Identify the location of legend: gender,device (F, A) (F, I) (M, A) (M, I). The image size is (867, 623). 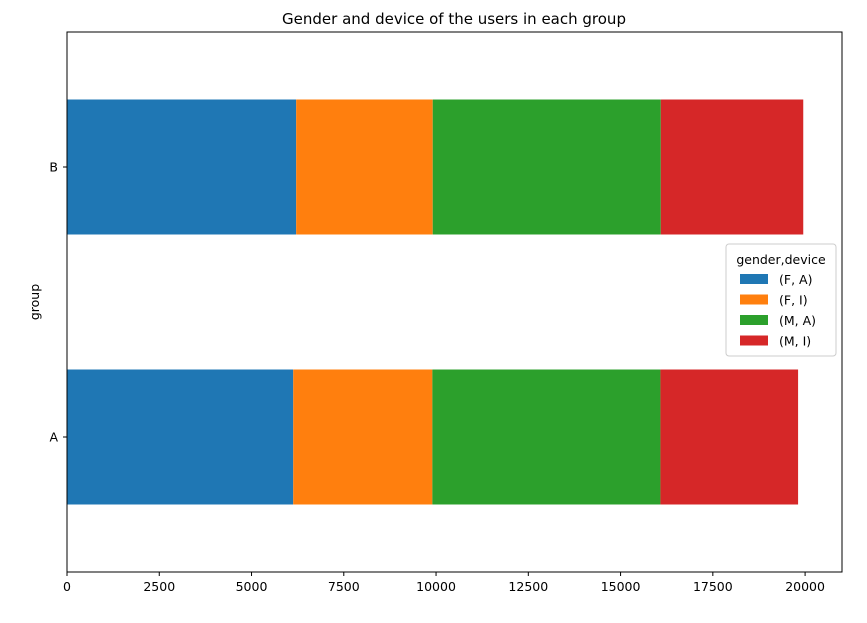
(781, 300).